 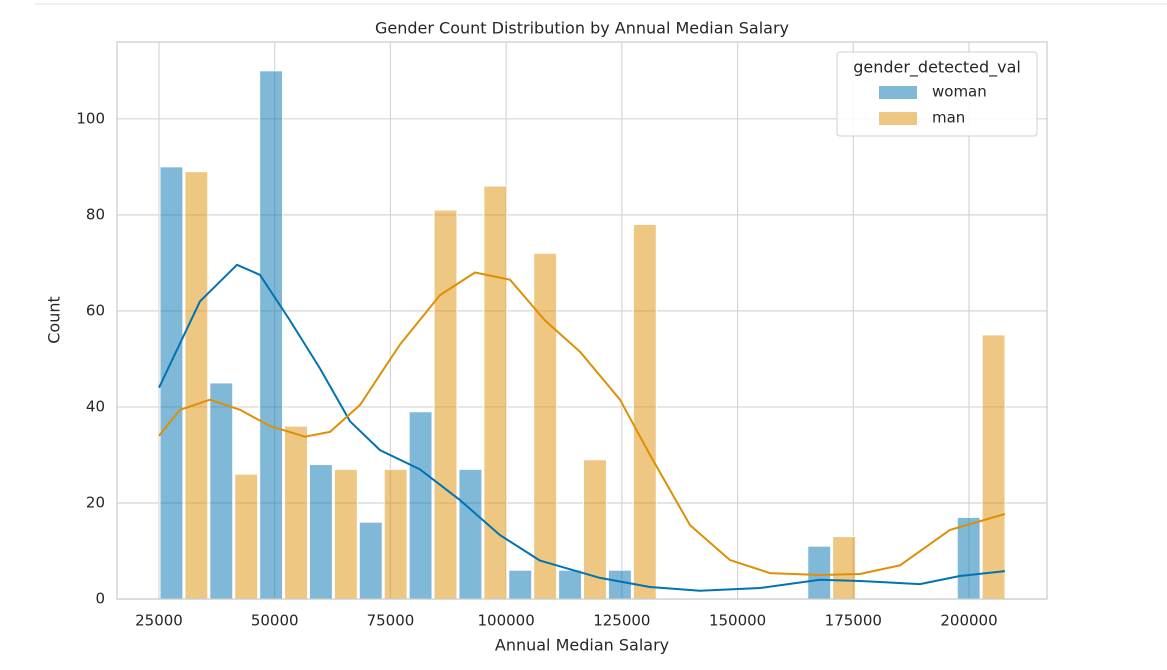 I want to click on x-tick-label: 150000, so click(x=737, y=621).